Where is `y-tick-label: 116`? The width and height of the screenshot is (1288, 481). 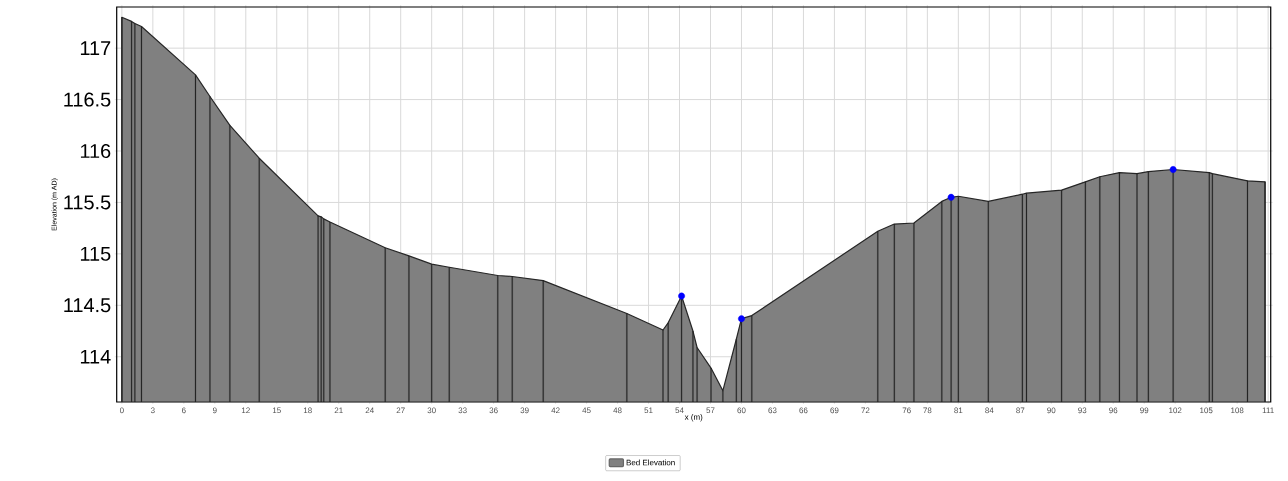 y-tick-label: 116 is located at coordinates (95, 151).